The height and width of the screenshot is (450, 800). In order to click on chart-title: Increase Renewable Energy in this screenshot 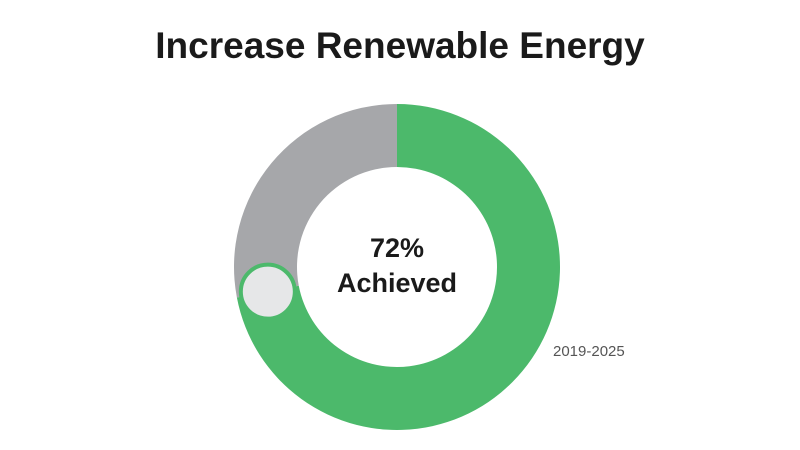, I will do `click(400, 45)`.